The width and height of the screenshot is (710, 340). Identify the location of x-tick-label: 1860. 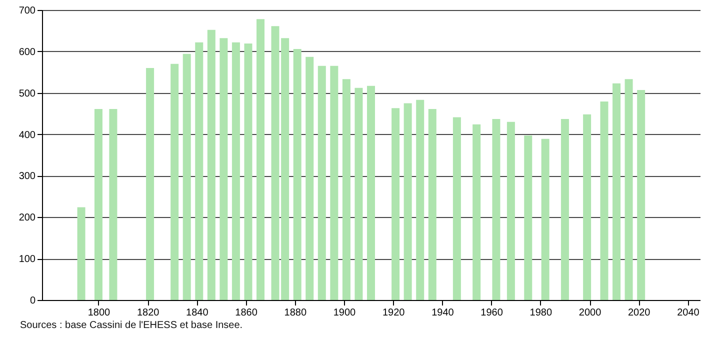
(246, 313).